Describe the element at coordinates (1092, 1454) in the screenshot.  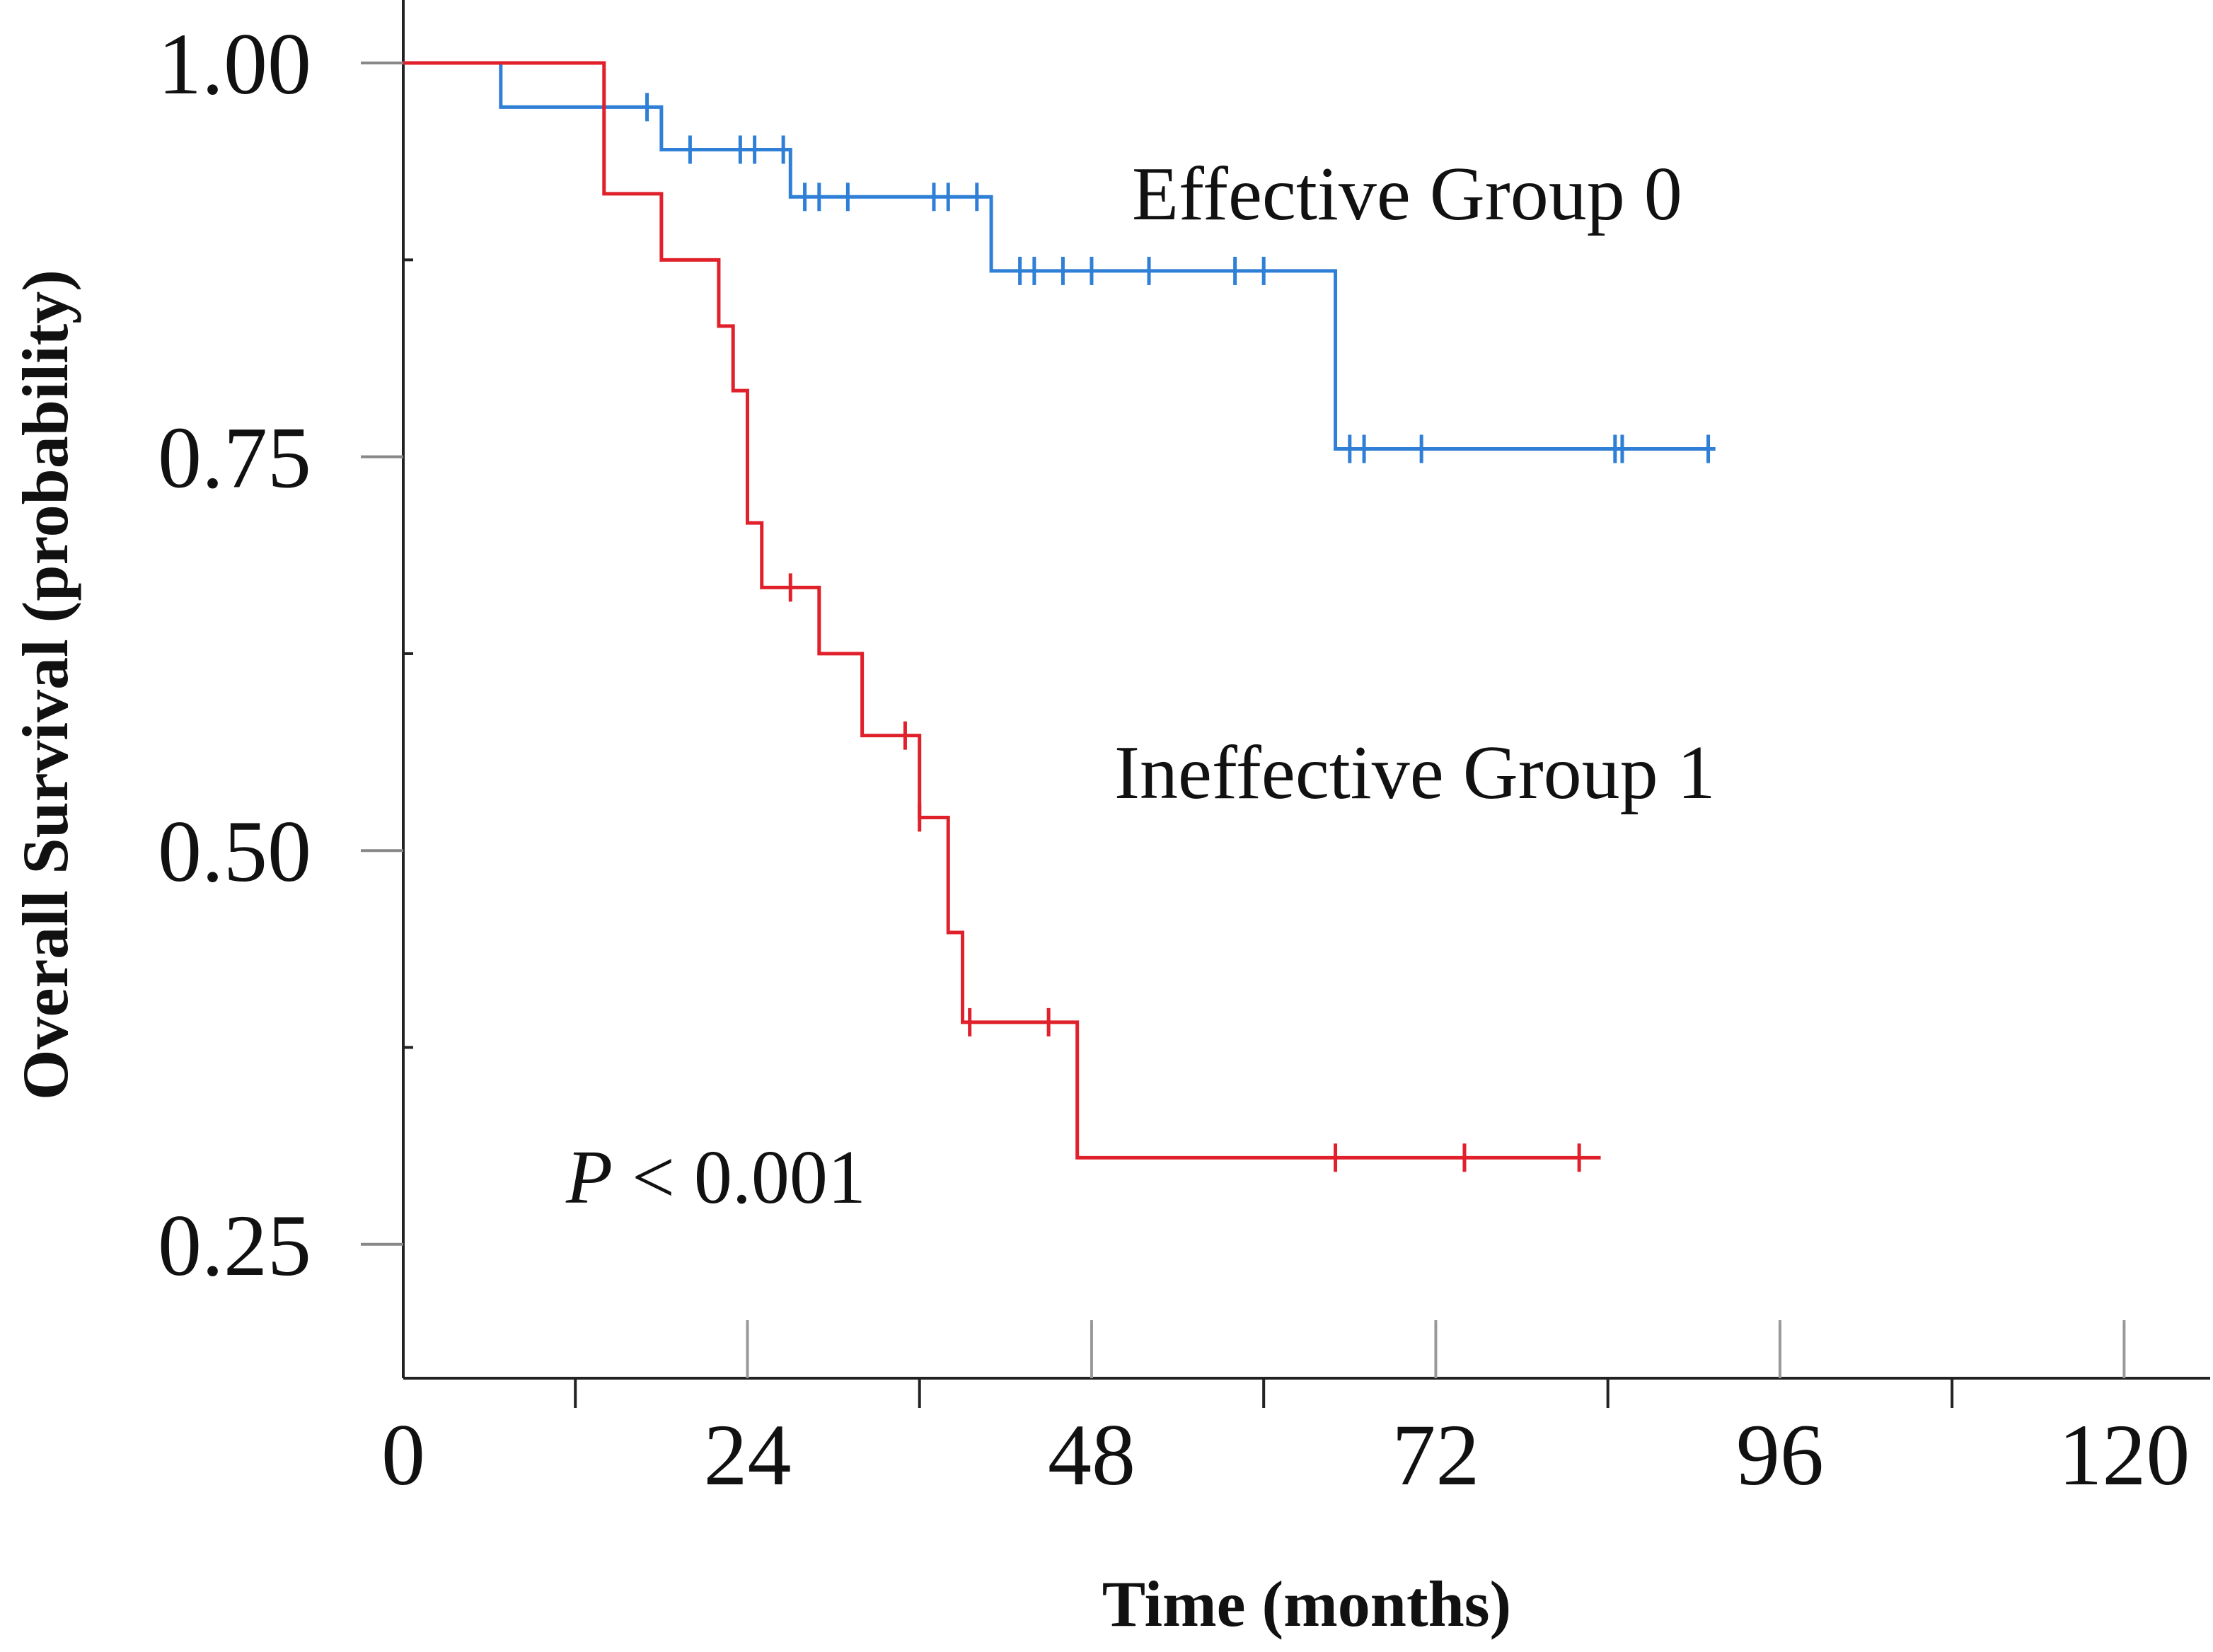
I see `x-tick-label: 48` at that location.